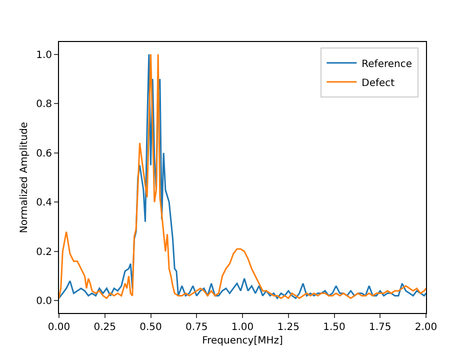  I want to click on y-axis-title: Normalized Amplitude, so click(24, 178).